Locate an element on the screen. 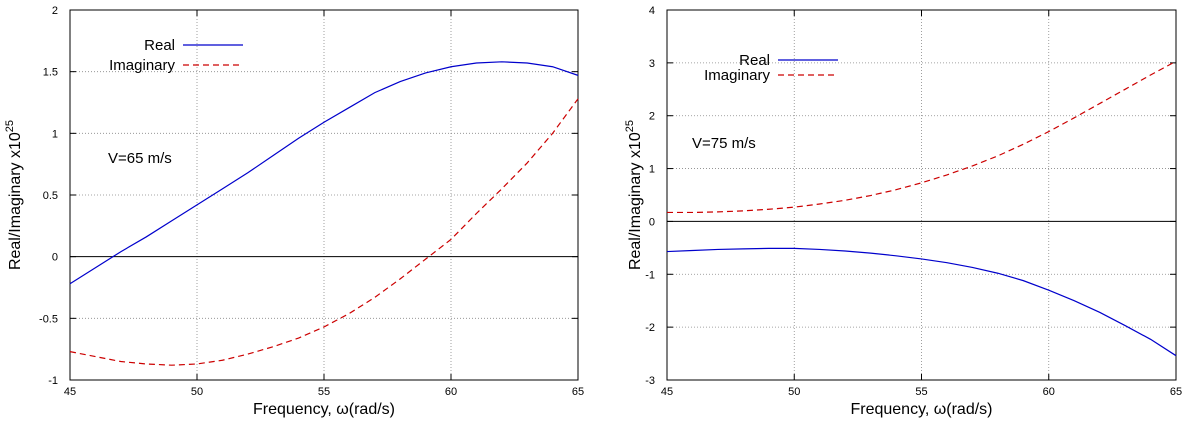  right-plot-annotation: V=75 m/s is located at coordinates (724, 143).